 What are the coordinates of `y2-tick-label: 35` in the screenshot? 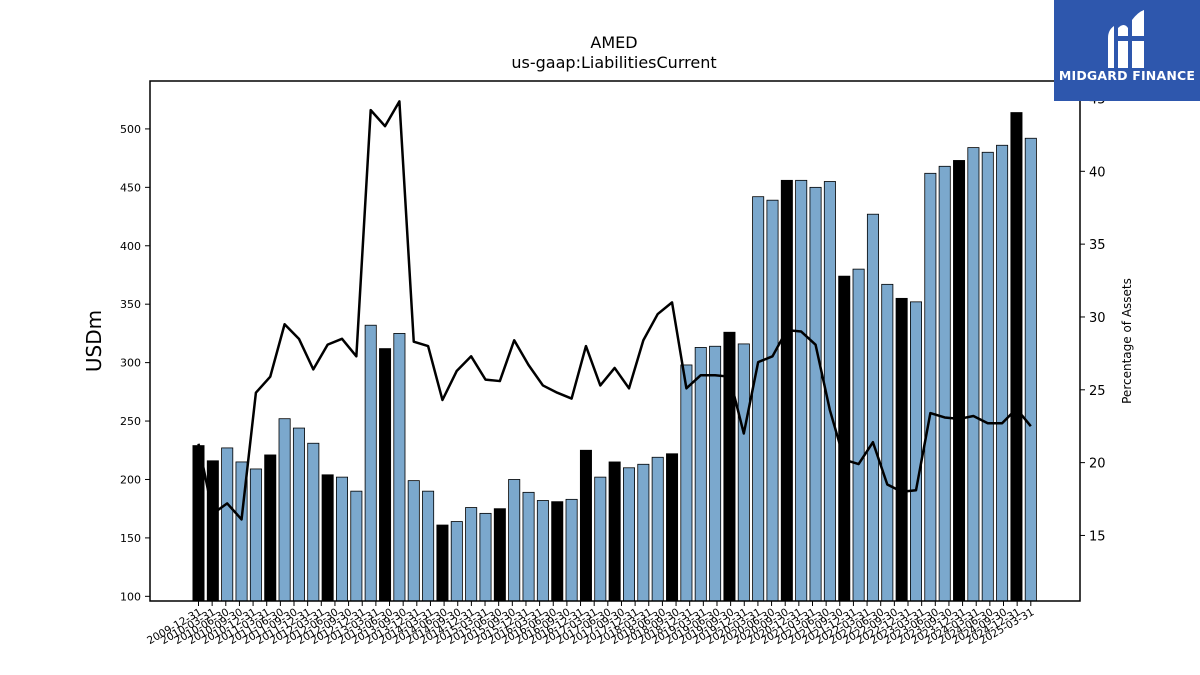 It's located at (1097, 245).